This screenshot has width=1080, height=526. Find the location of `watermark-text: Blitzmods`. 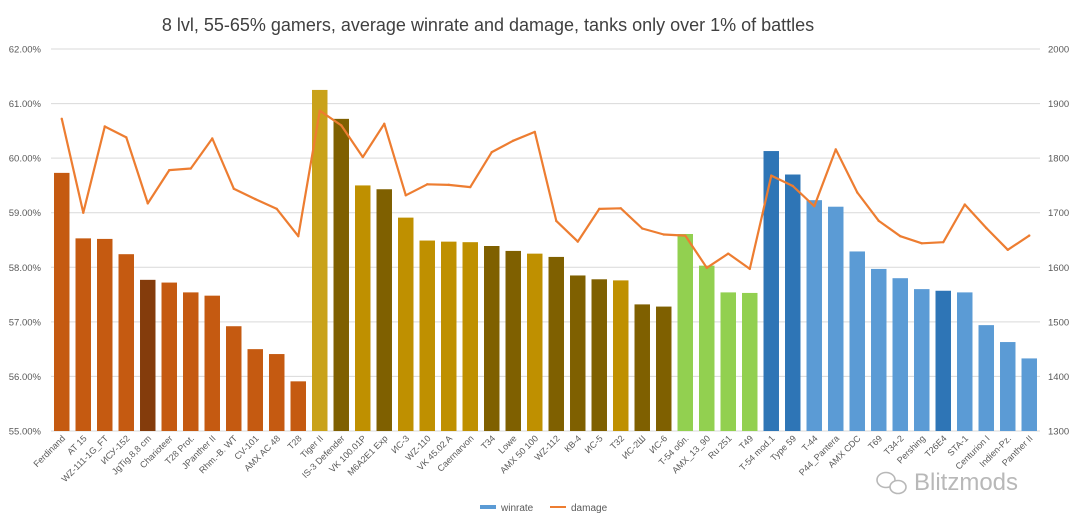

watermark-text: Blitzmods is located at coordinates (966, 482).